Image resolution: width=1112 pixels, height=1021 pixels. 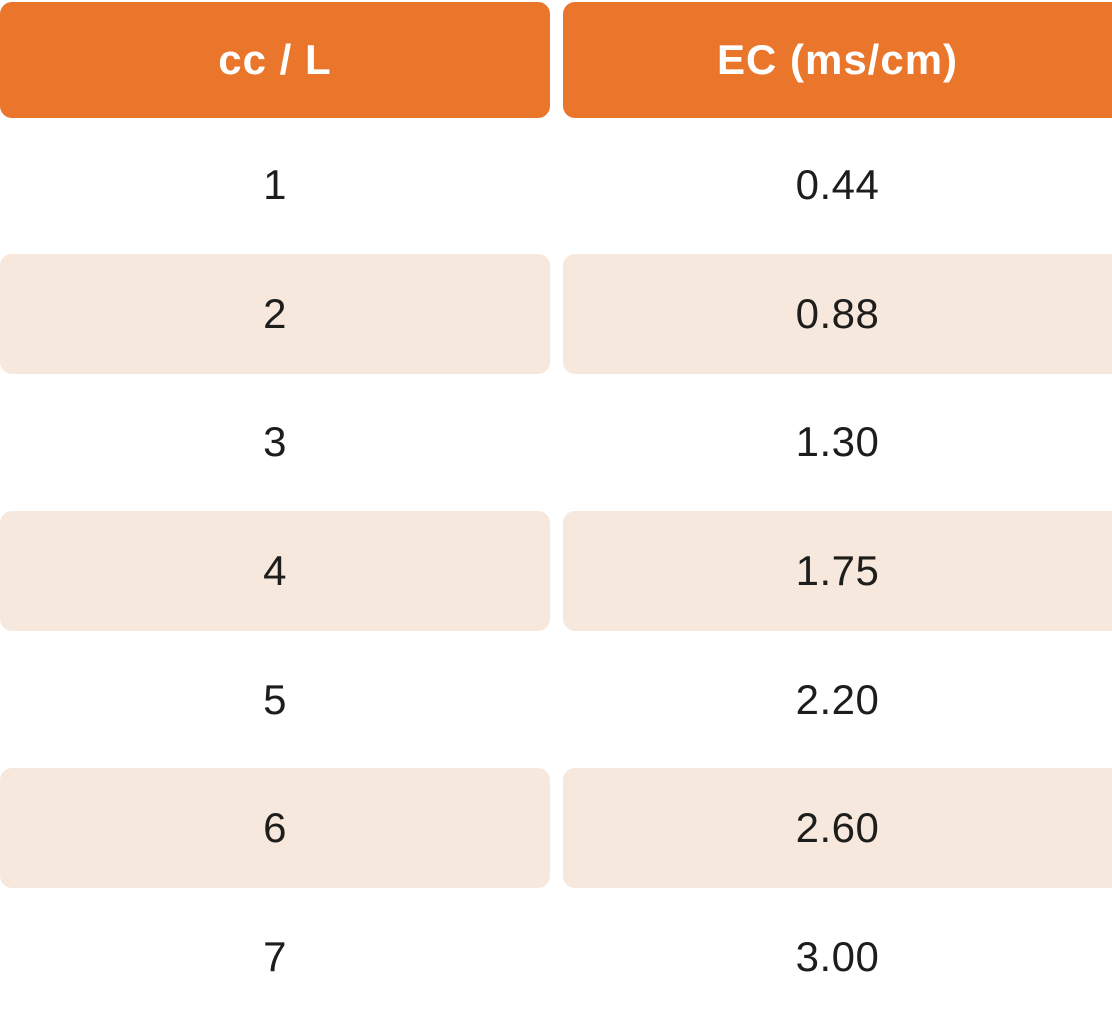 I want to click on cell-cc-per-l: 4, so click(x=275, y=571).